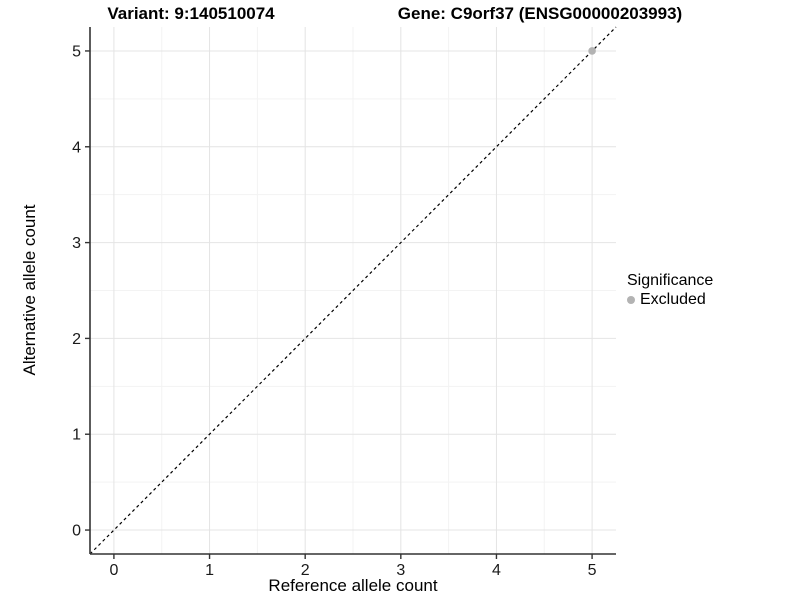 The height and width of the screenshot is (600, 800). What do you see at coordinates (353, 585) in the screenshot?
I see `x-axis-title: Reference allele count` at bounding box center [353, 585].